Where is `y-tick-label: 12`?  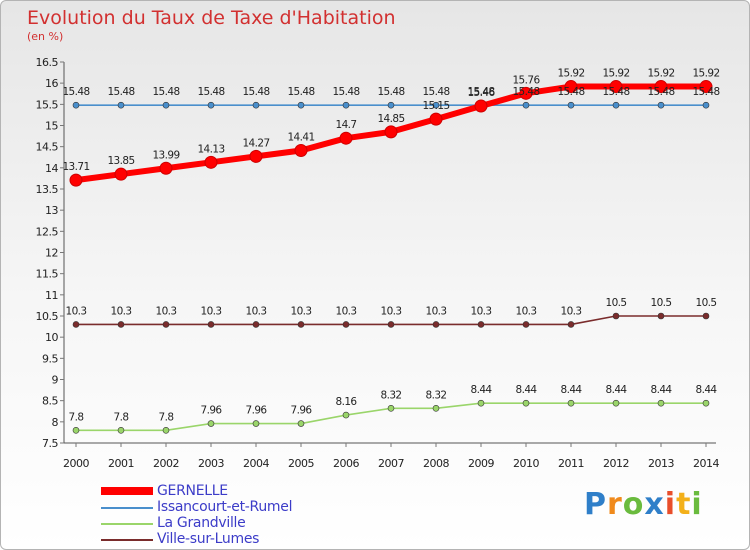 y-tick-label: 12 is located at coordinates (51, 253).